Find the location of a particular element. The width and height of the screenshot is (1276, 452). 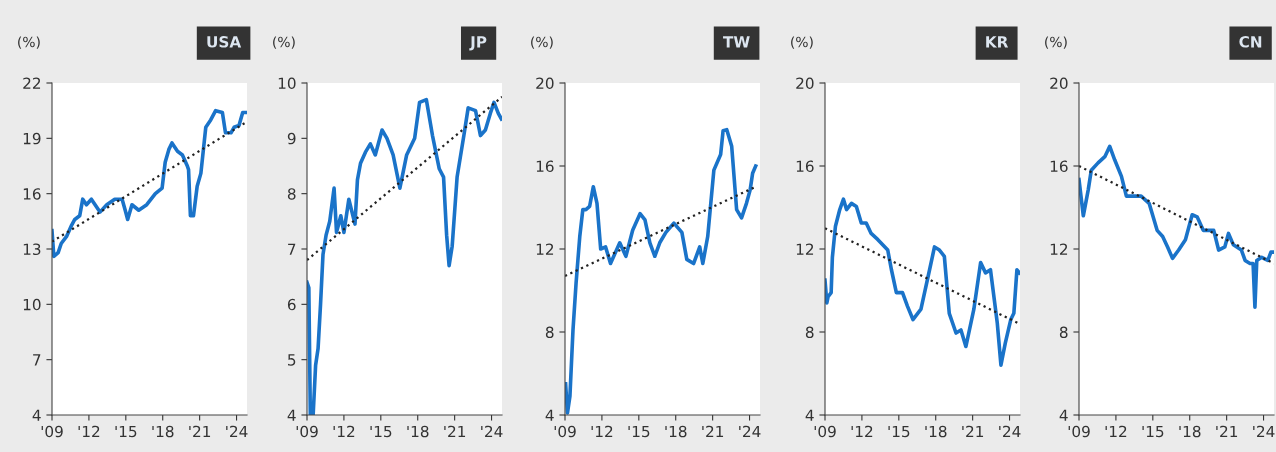

y-tick-label: 5 is located at coordinates (292, 360).